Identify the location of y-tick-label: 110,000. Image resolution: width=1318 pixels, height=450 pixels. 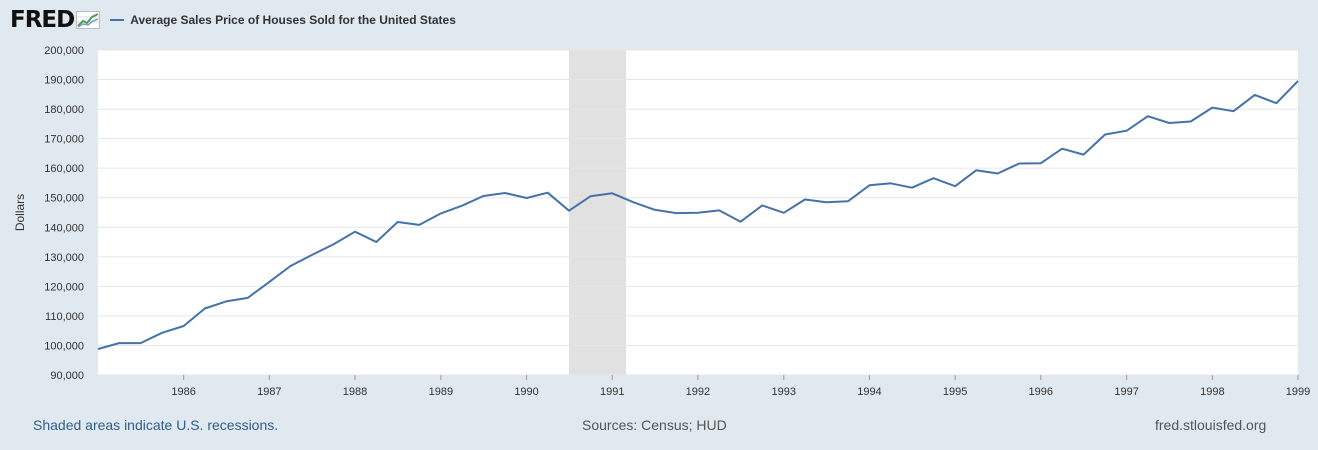
(64, 317).